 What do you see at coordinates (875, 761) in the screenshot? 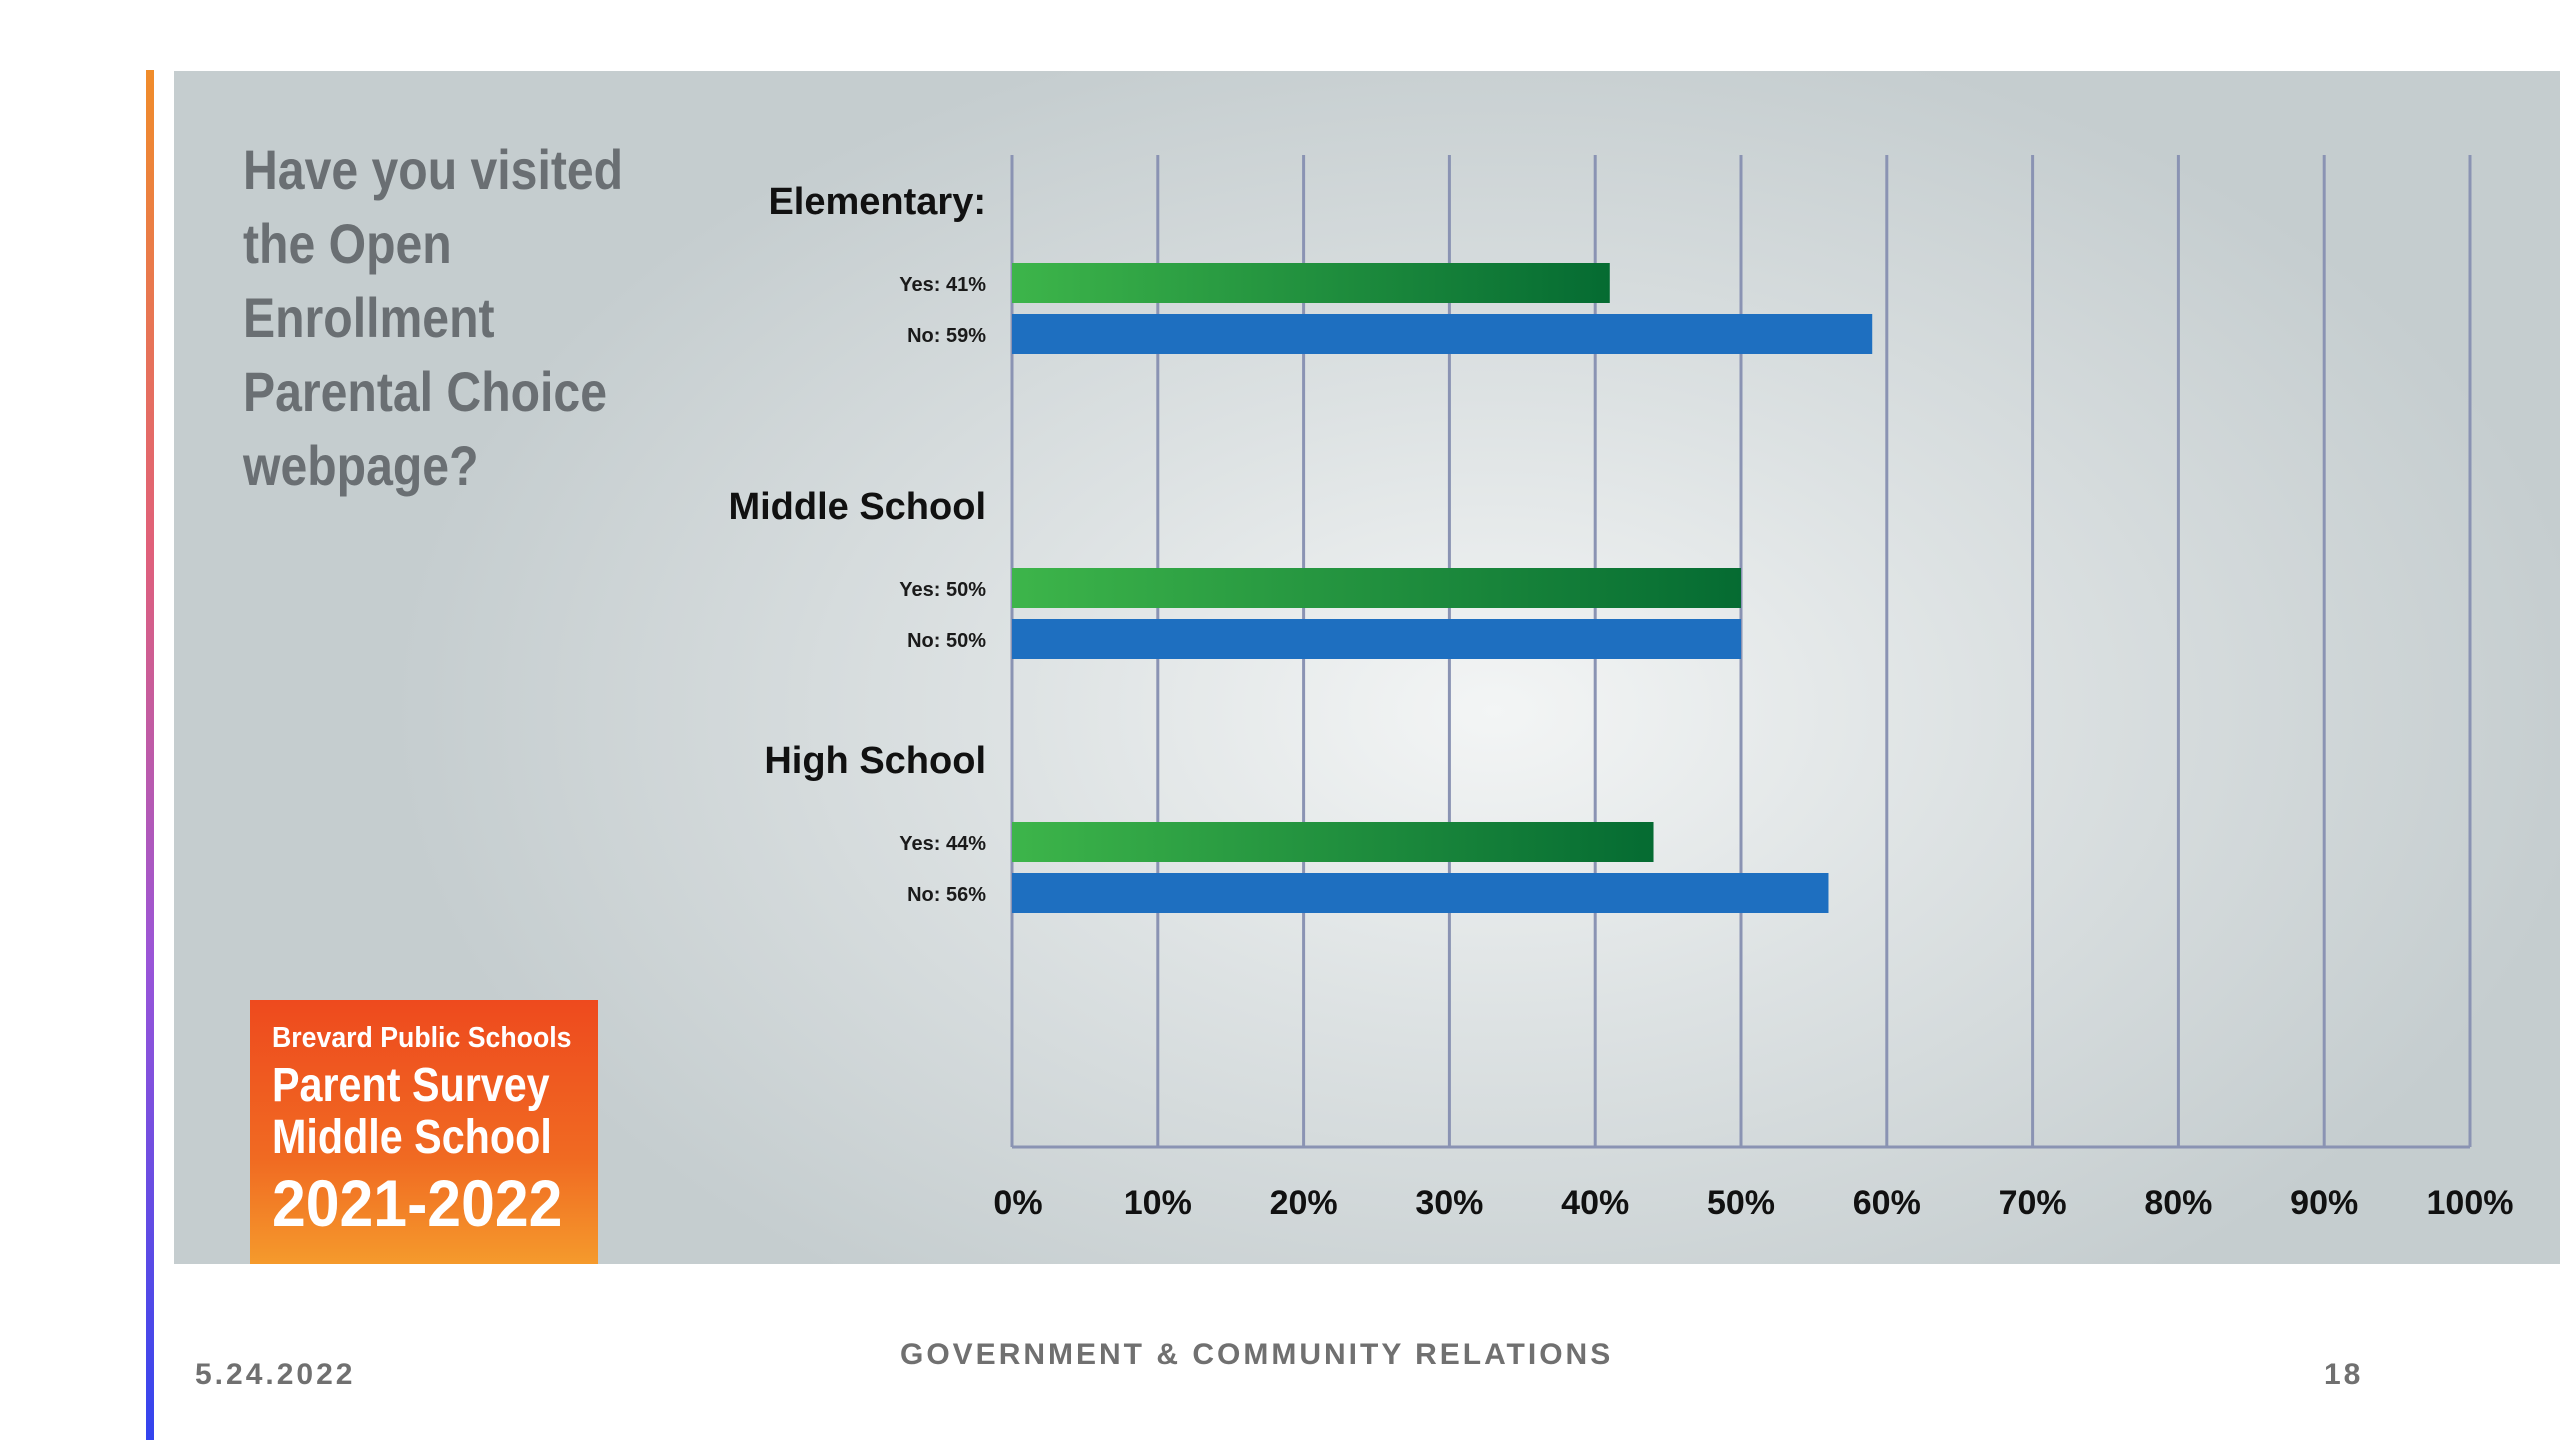
I see `group-label: High School` at bounding box center [875, 761].